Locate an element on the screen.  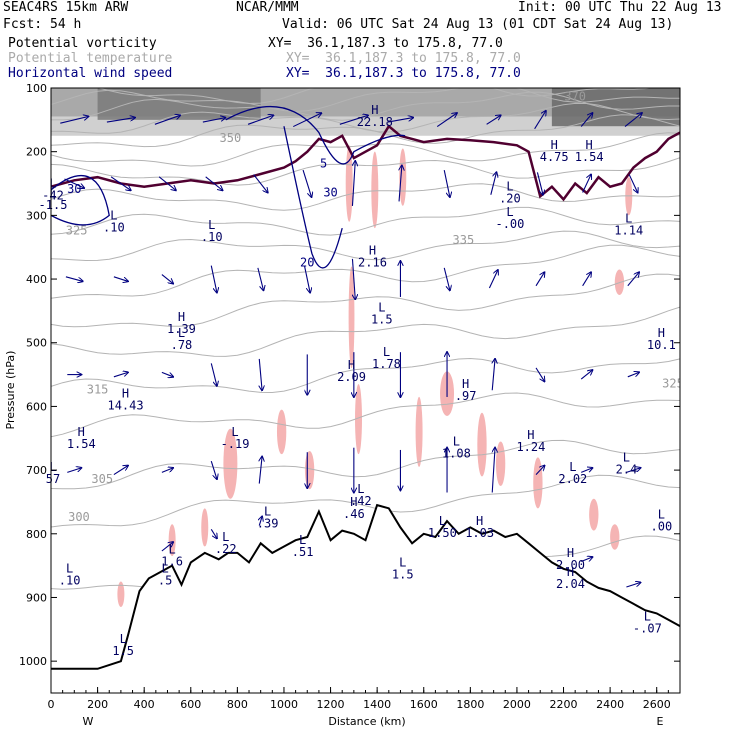
extremum-value: .42 is located at coordinates (361, 501).